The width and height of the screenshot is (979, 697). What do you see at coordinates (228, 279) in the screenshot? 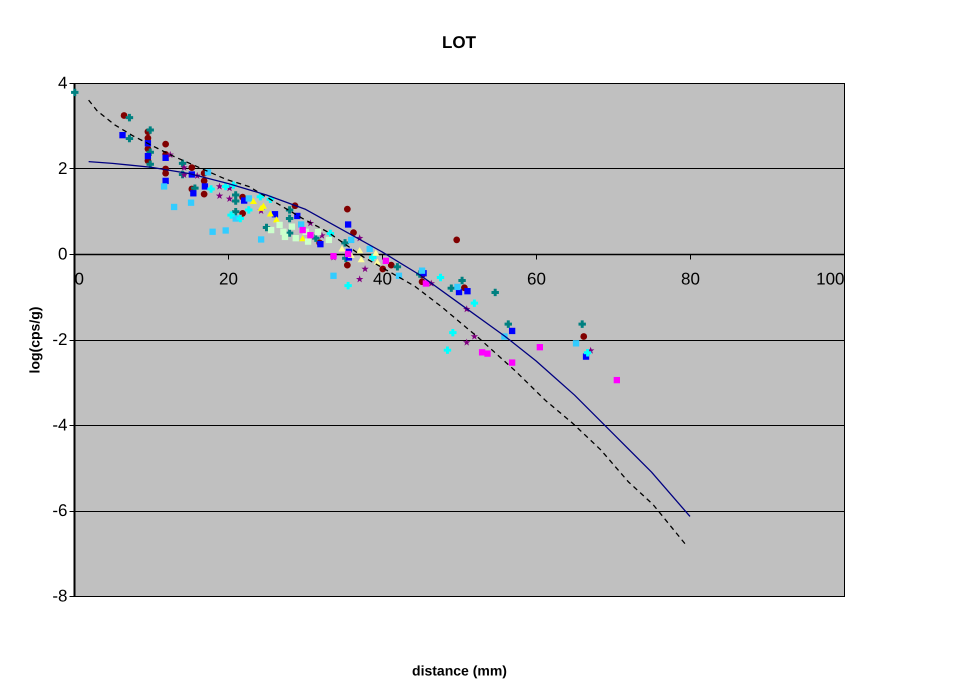
I see `x-tick-label: 20` at bounding box center [228, 279].